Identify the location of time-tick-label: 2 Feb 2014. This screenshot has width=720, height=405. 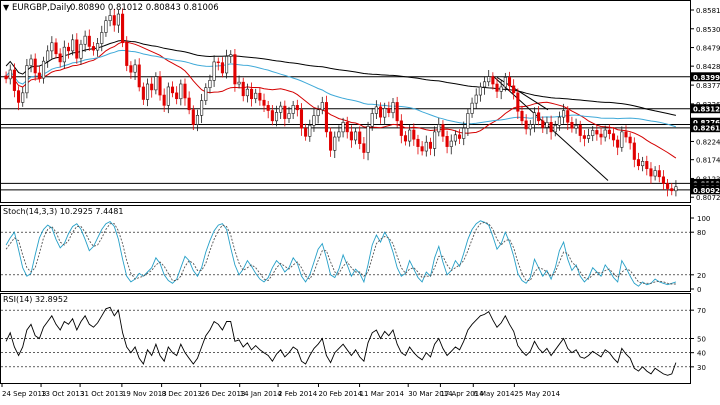
(298, 394).